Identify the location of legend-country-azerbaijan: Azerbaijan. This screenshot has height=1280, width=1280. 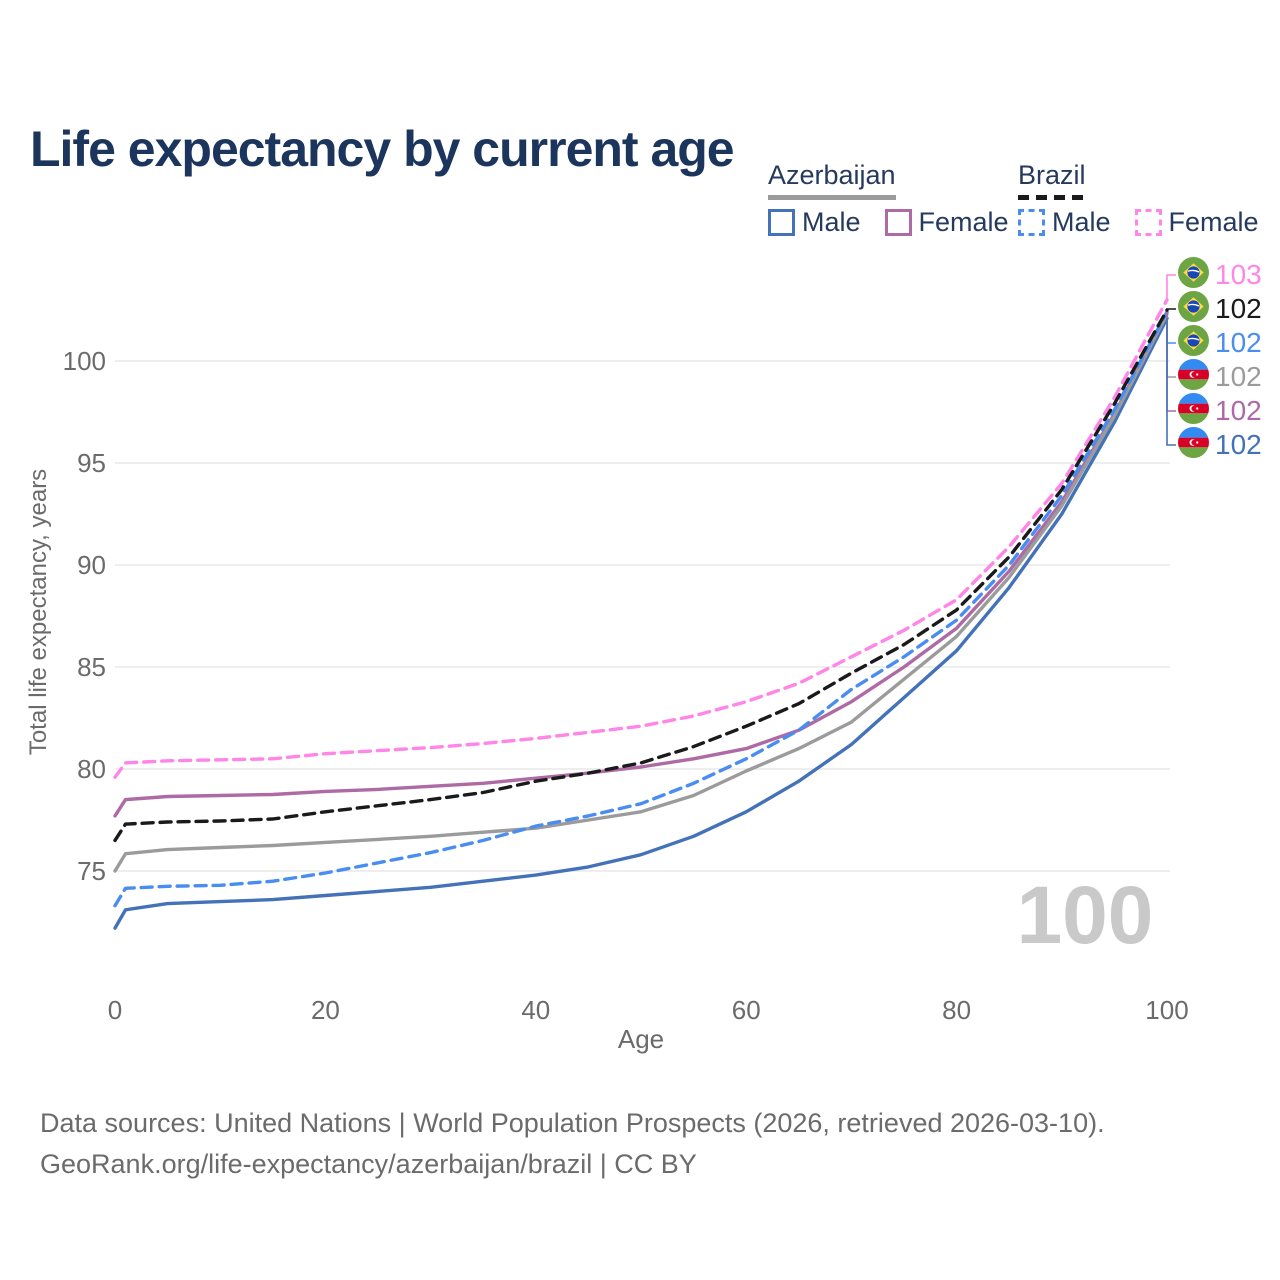
(832, 180).